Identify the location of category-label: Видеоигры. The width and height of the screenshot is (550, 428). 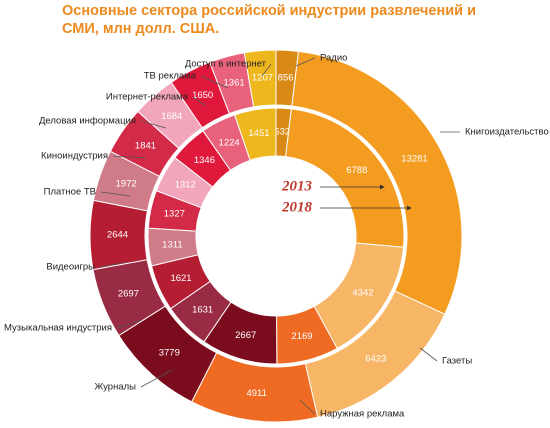
(70, 267).